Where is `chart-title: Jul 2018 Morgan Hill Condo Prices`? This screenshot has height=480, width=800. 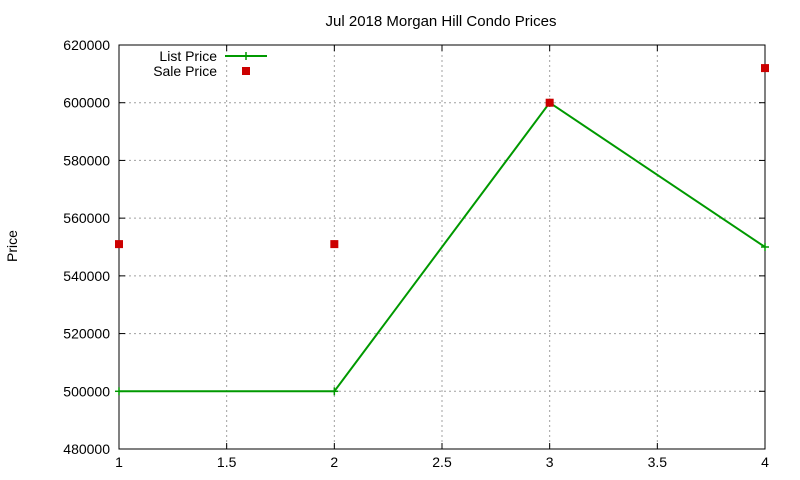
chart-title: Jul 2018 Morgan Hill Condo Prices is located at coordinates (441, 21).